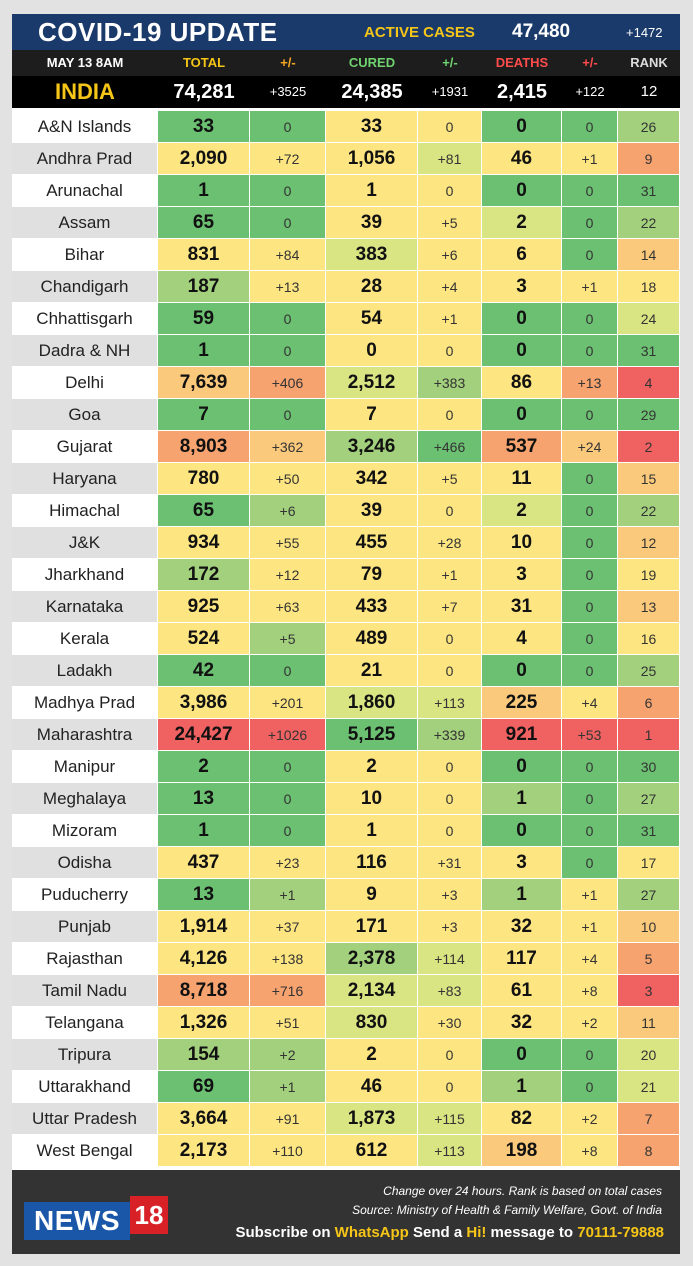  I want to click on state-total-change: 0, so click(288, 798).